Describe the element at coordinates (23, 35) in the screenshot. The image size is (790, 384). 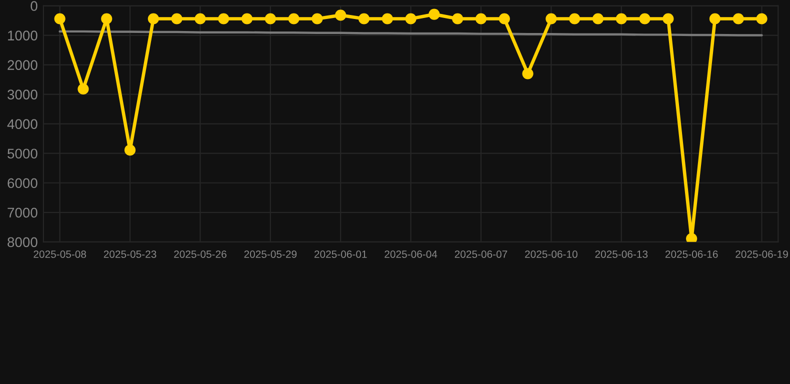
I see `y-tick-label: 1000` at that location.